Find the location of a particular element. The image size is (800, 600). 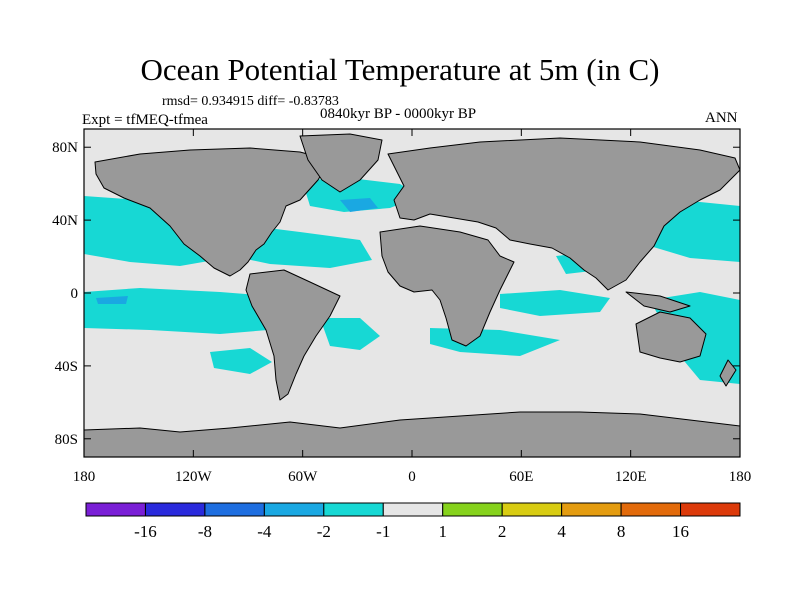

australia is located at coordinates (671, 337).